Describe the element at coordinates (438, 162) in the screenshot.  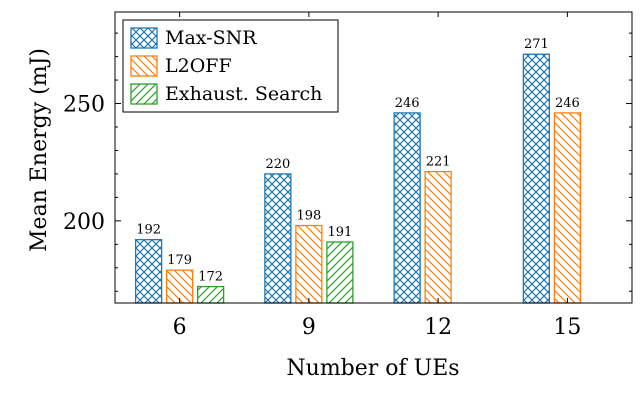
I see `data-label: 221` at that location.